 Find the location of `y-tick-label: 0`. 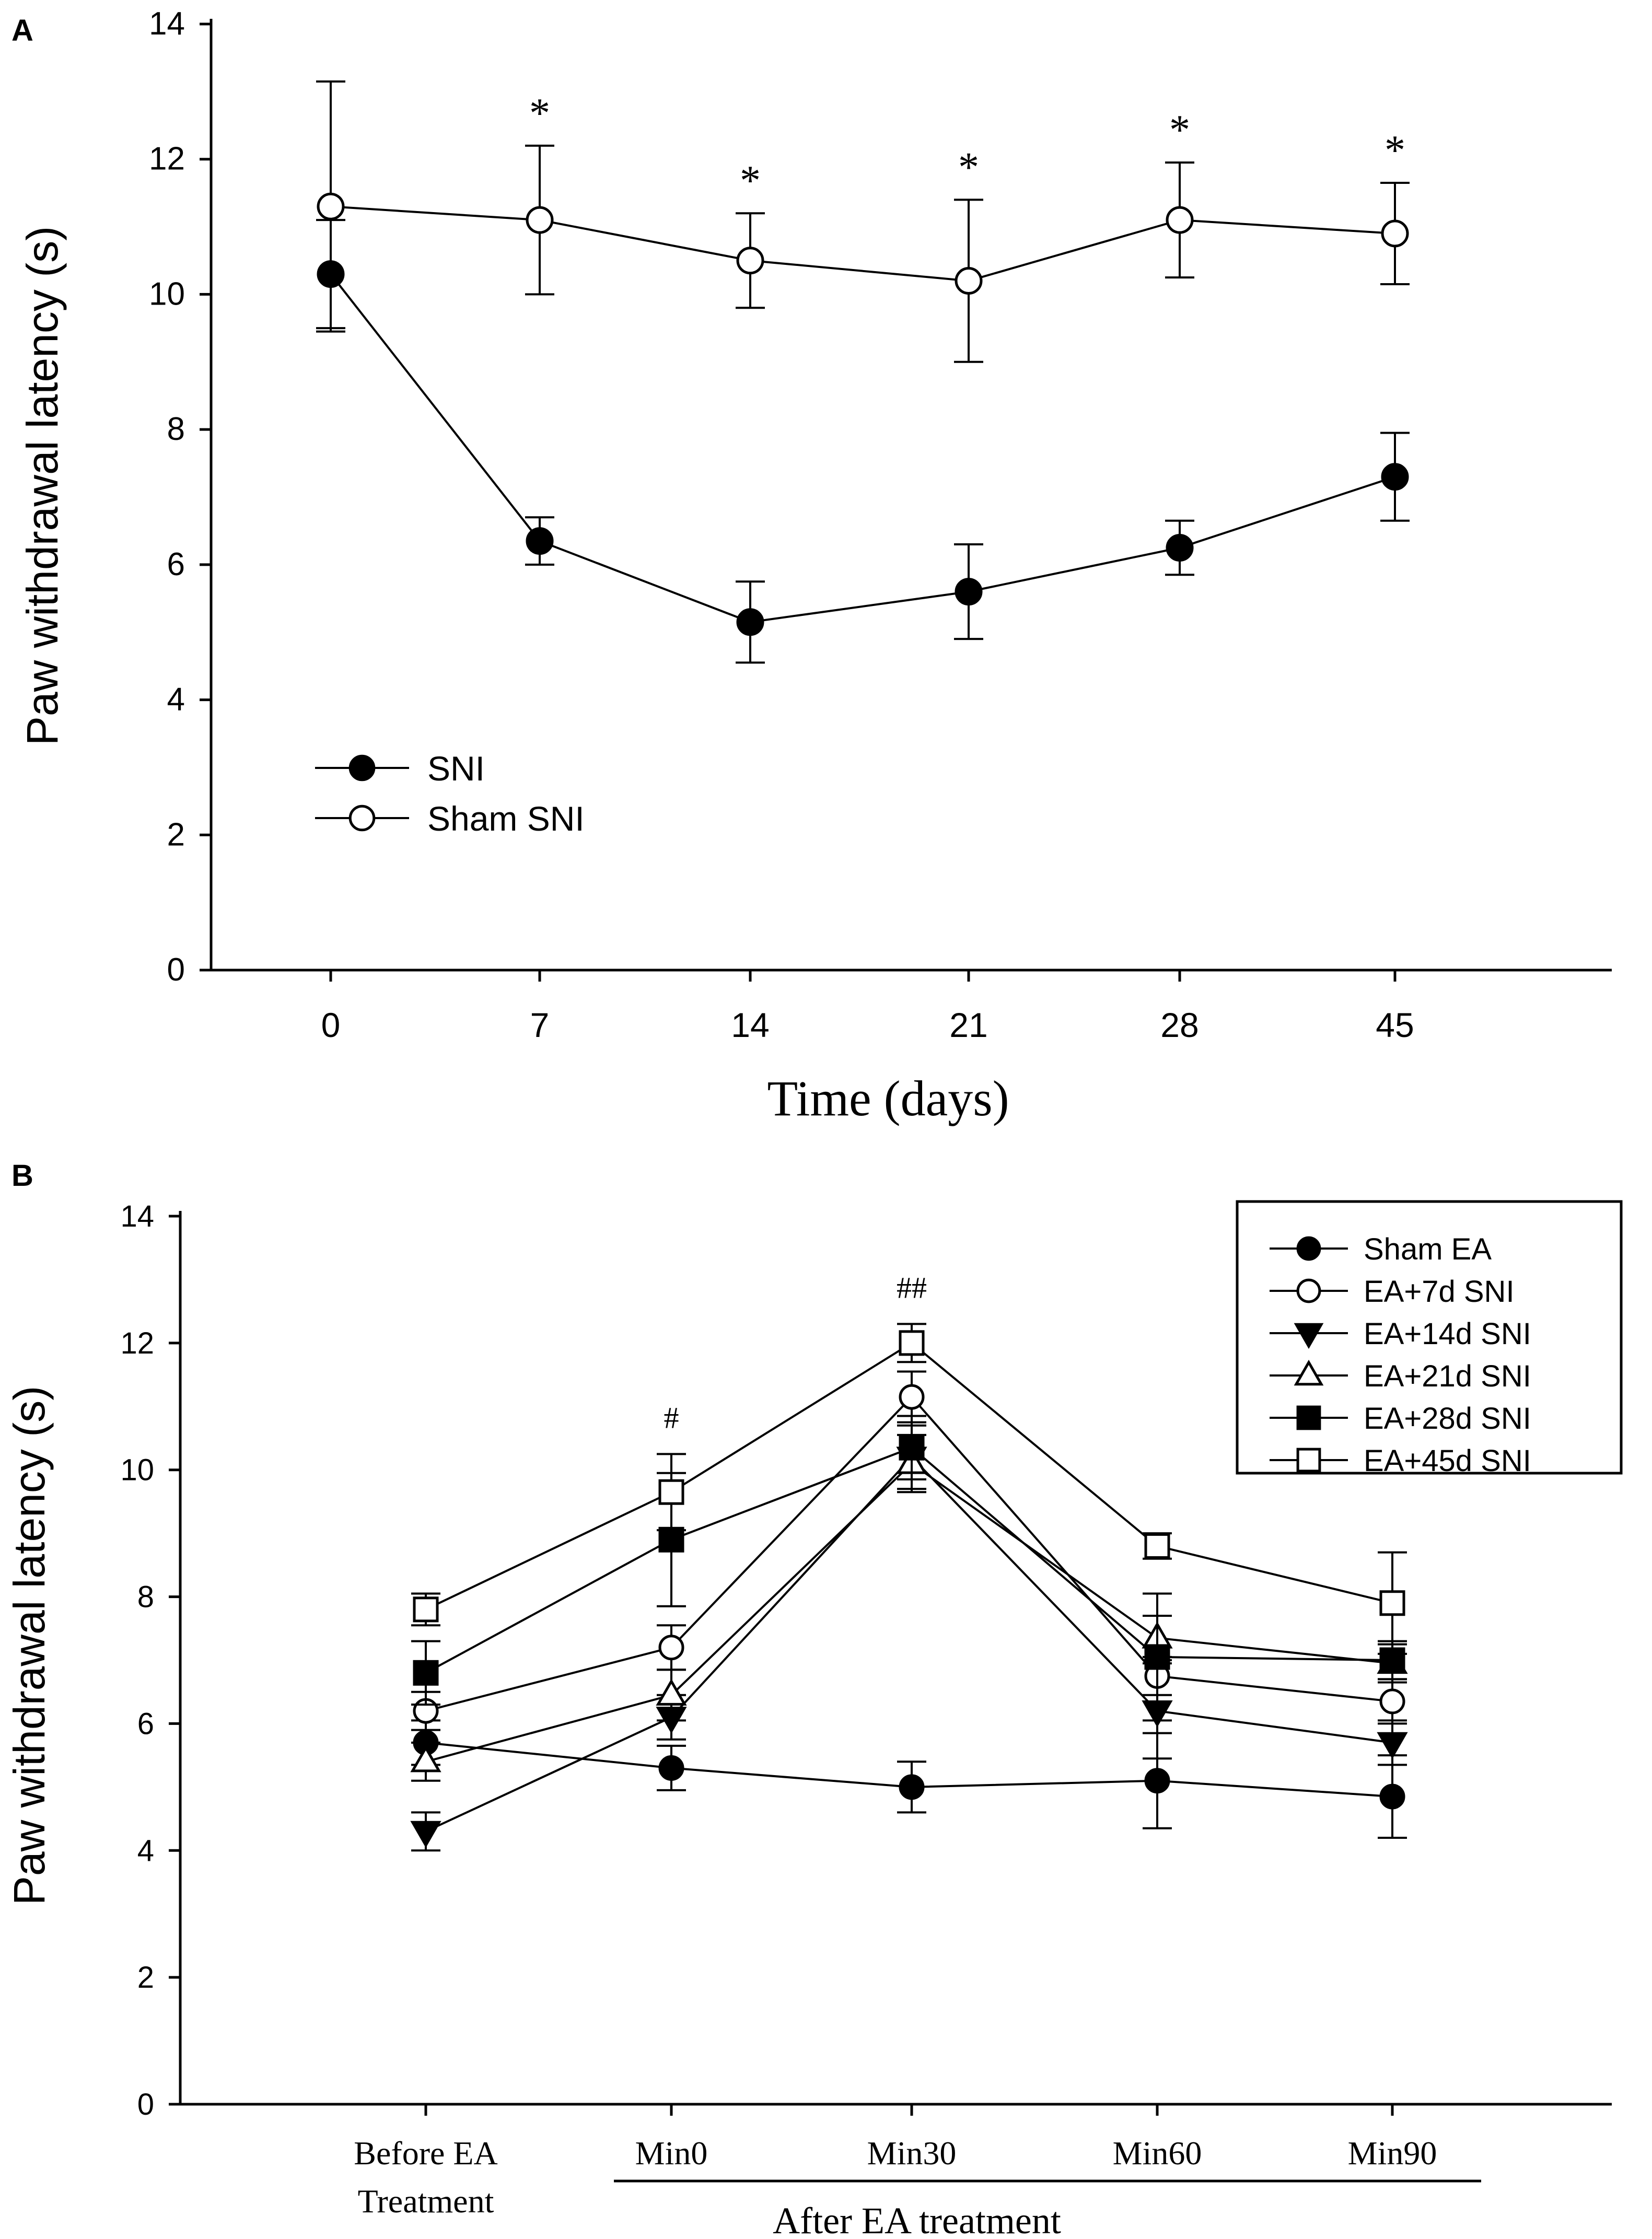

y-tick-label: 0 is located at coordinates (145, 2104).